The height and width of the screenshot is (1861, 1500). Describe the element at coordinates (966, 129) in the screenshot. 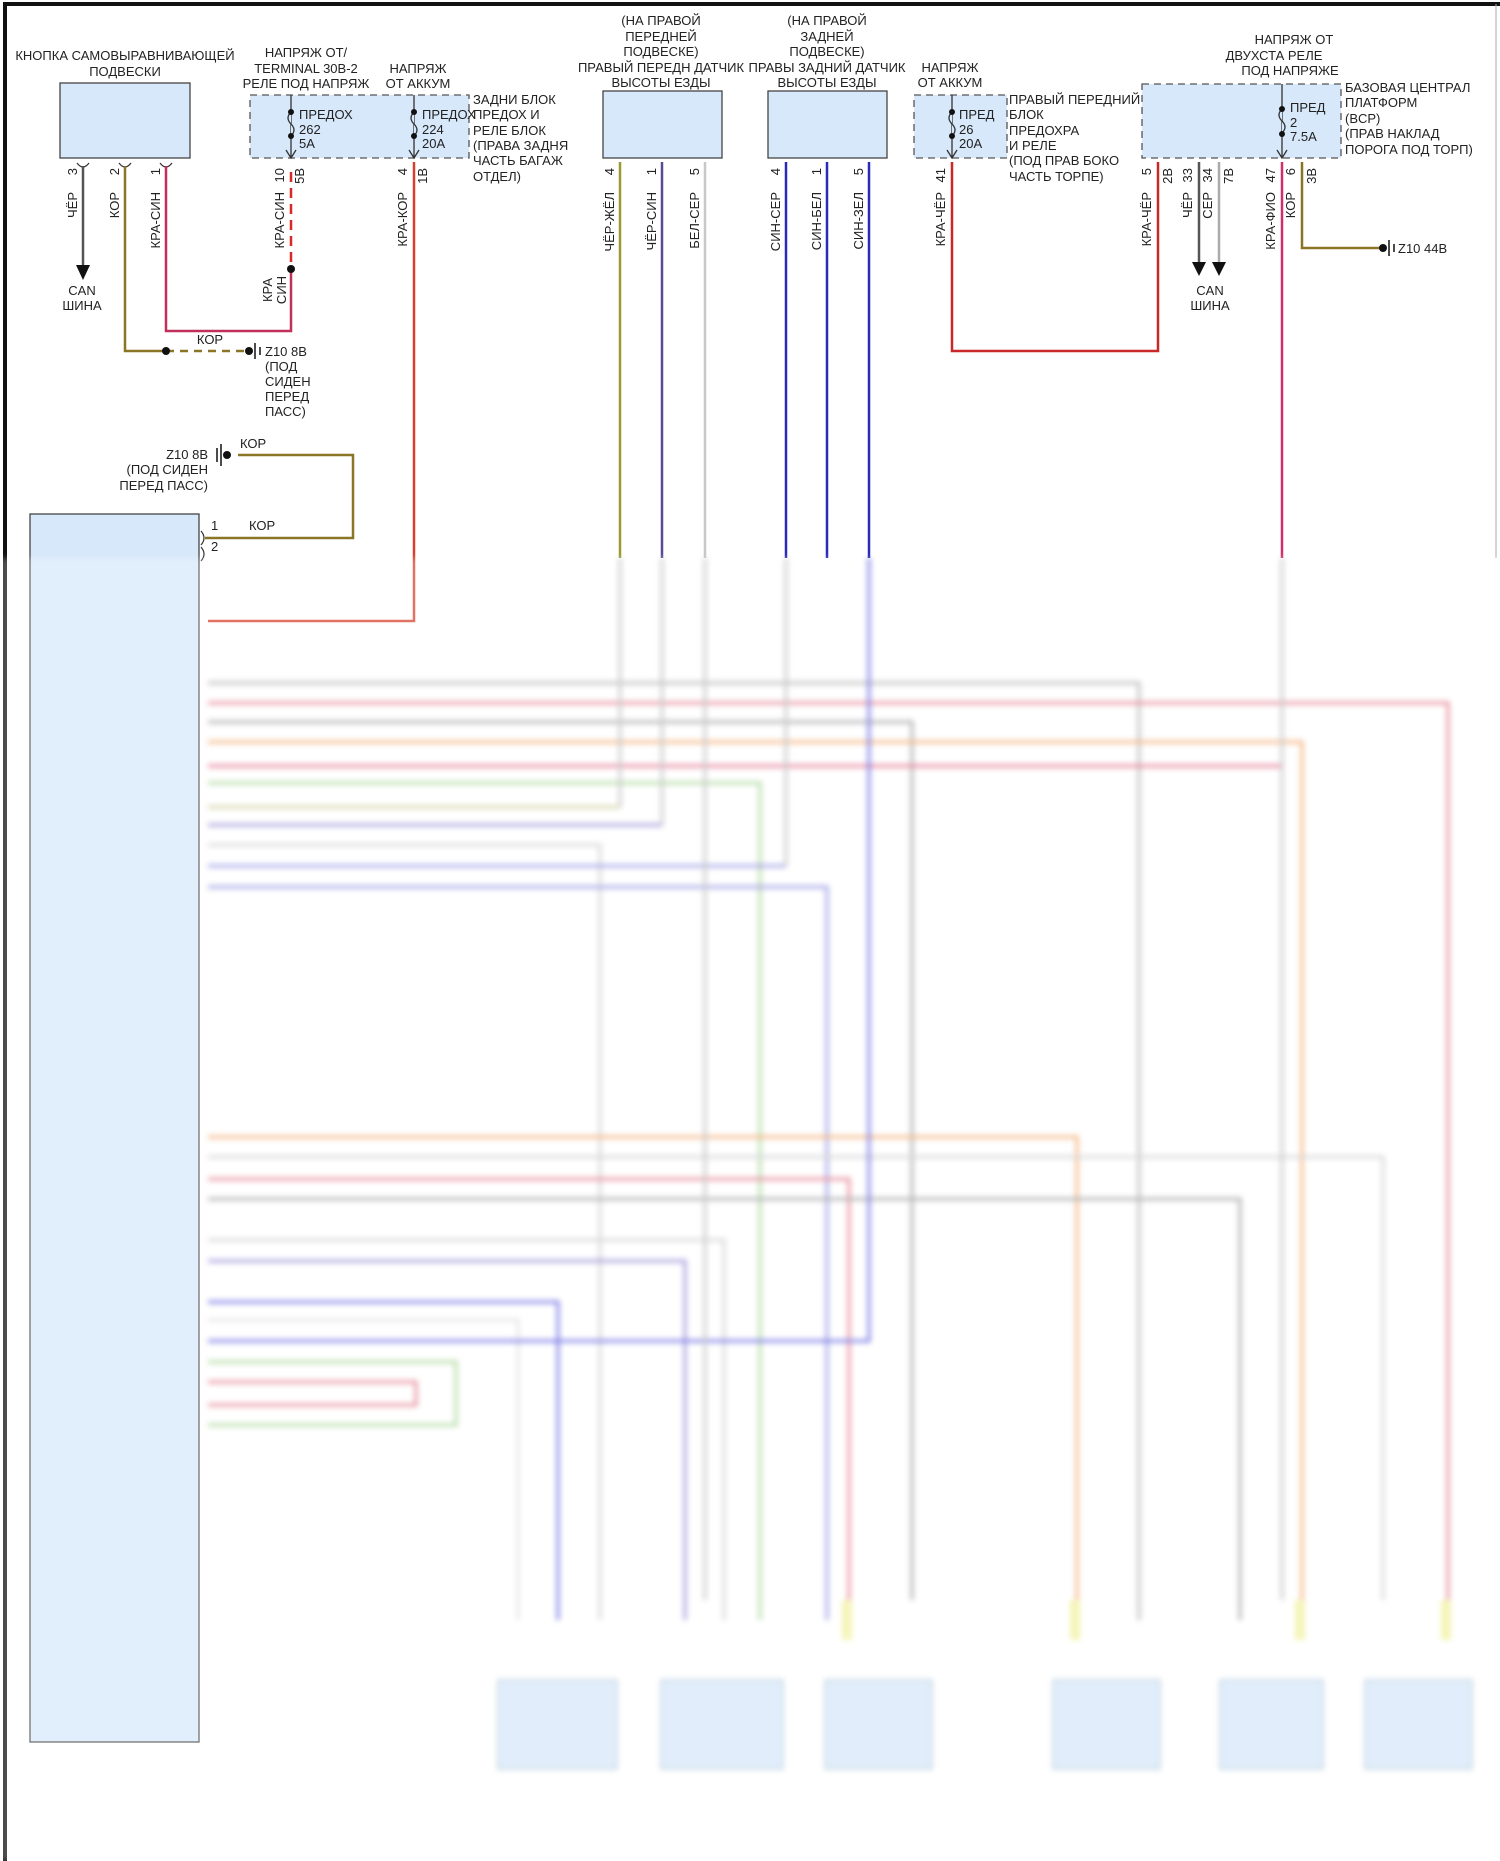

I see `ffb-fuse-number: 26` at that location.